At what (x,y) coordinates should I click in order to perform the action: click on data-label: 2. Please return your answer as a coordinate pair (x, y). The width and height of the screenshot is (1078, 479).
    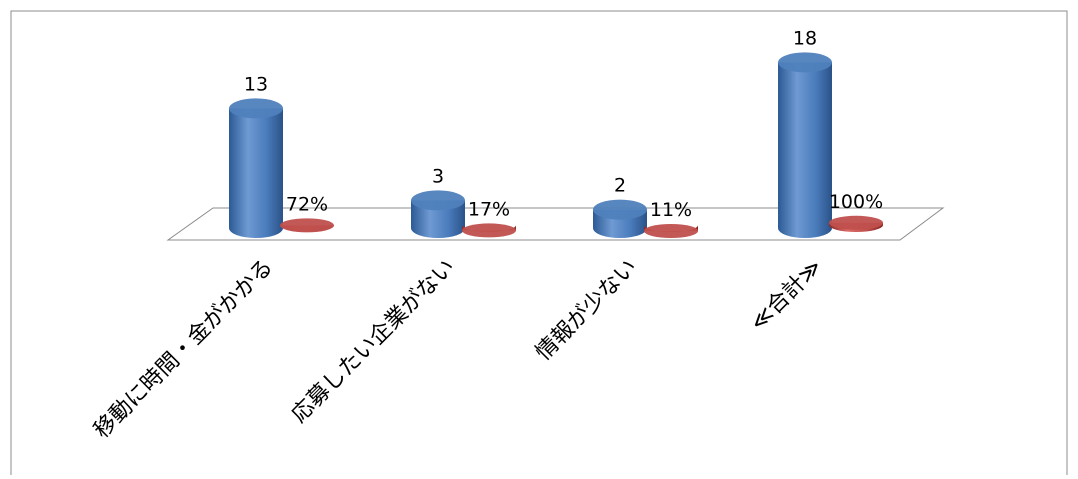
    Looking at the image, I should click on (620, 186).